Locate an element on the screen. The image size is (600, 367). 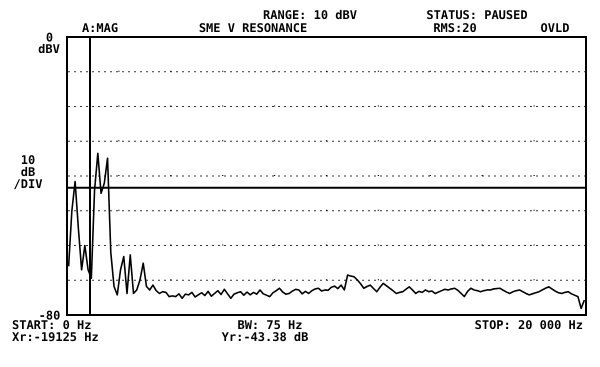
text: Yr:-43.38 dB is located at coordinates (265, 337).